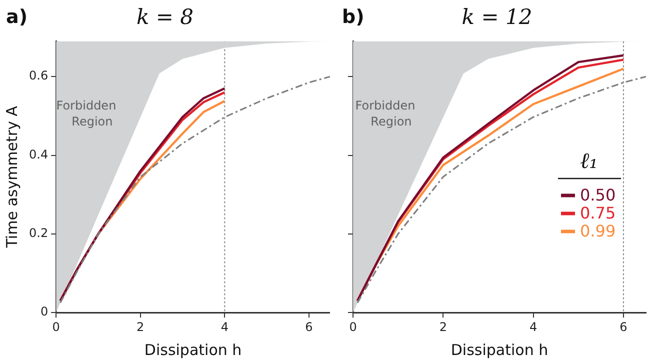 The width and height of the screenshot is (650, 364). I want to click on y-tick-label: 0, so click(44, 311).